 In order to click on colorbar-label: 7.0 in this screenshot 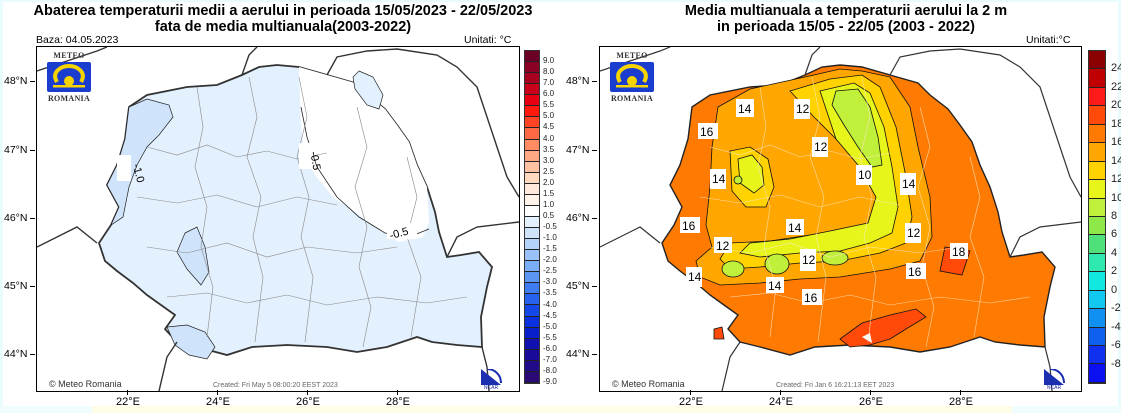, I will do `click(549, 83)`.